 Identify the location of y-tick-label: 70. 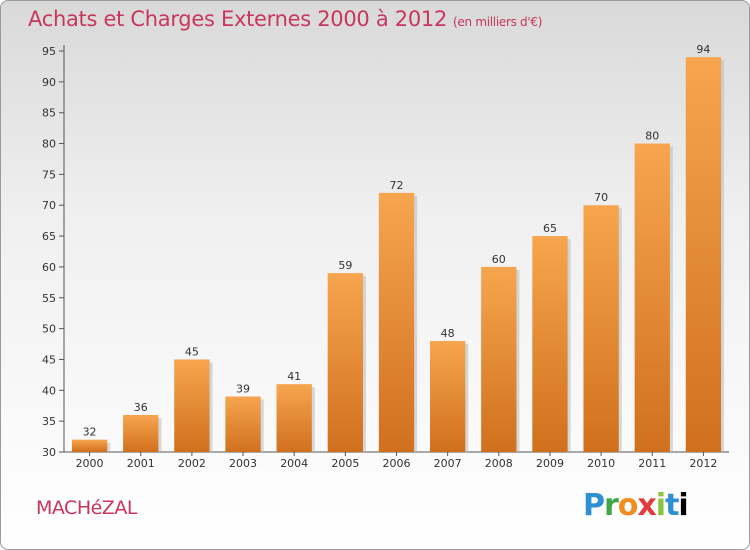
(49, 205).